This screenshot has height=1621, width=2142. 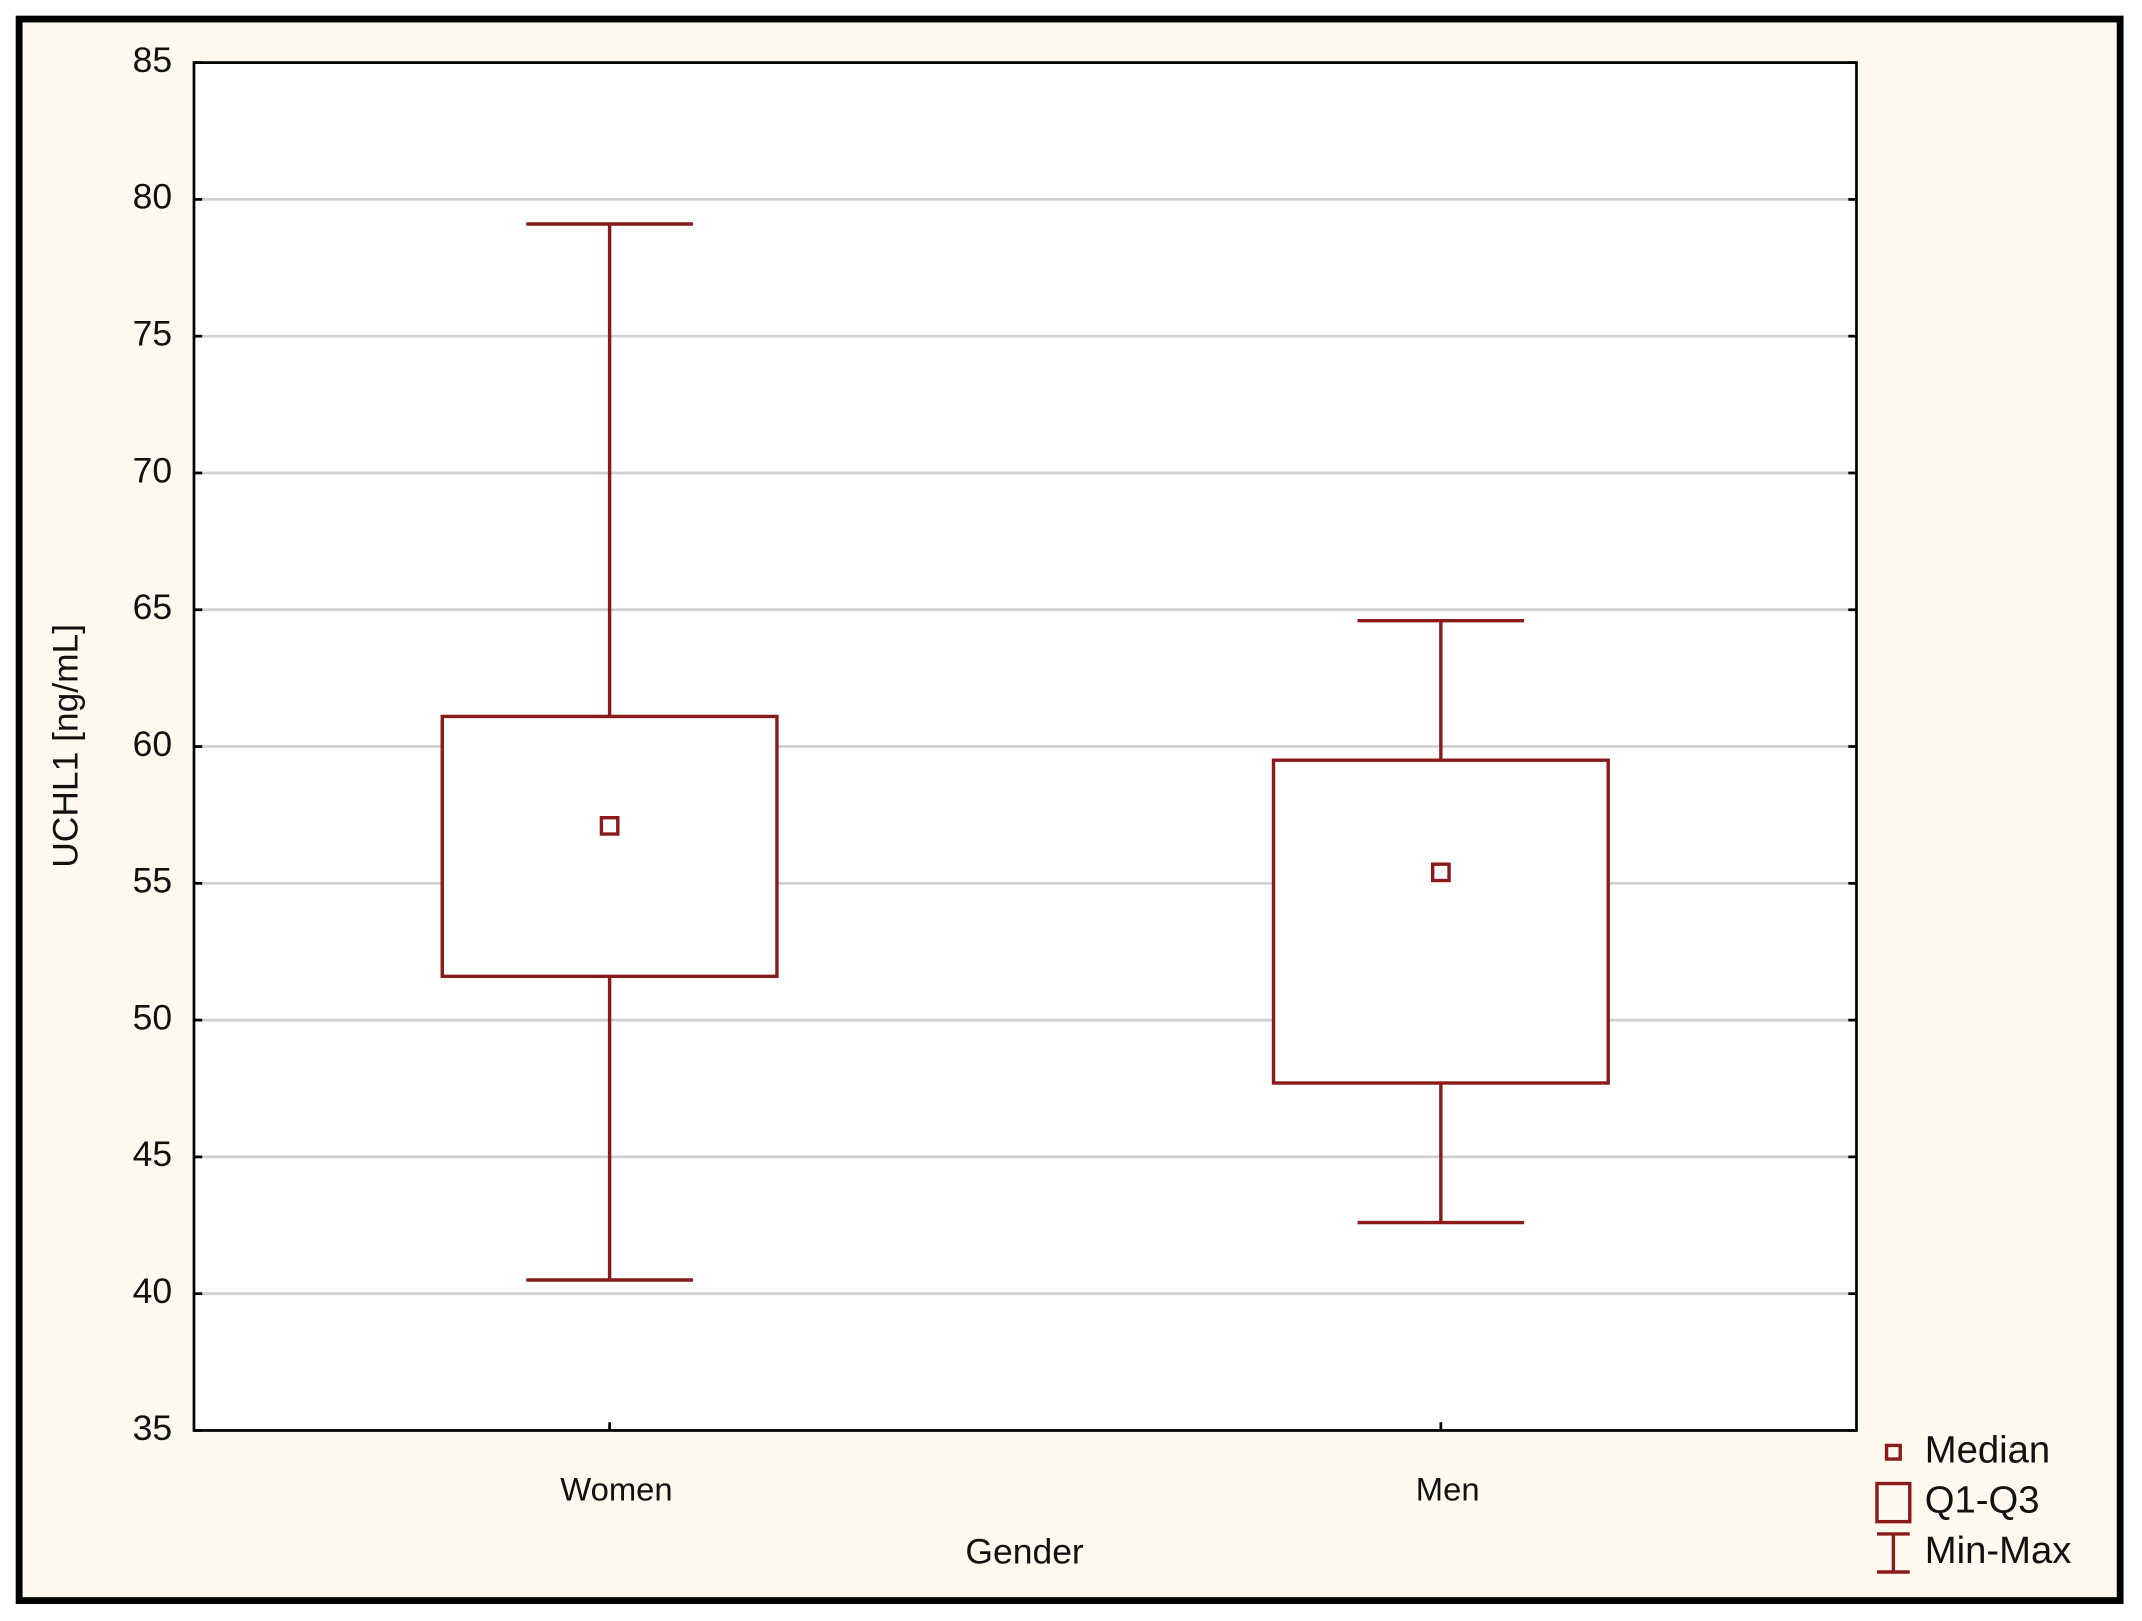 What do you see at coordinates (152, 881) in the screenshot?
I see `y-tick-label: 55` at bounding box center [152, 881].